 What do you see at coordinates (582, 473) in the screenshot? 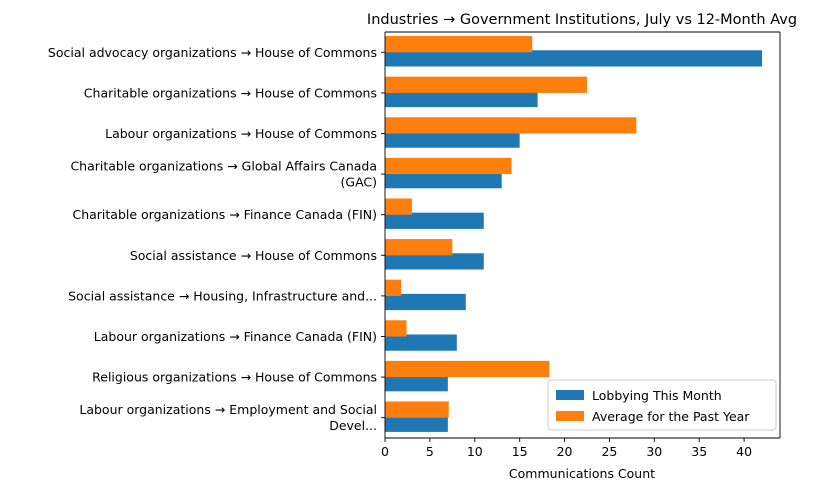
I see `x-axis-label: Communications Count` at bounding box center [582, 473].